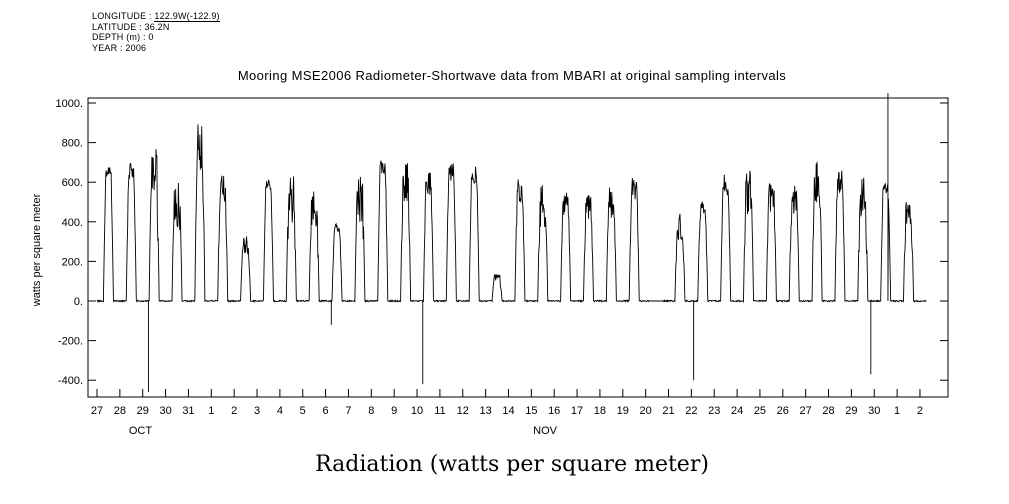  I want to click on x-tick-label: 18, so click(600, 411).